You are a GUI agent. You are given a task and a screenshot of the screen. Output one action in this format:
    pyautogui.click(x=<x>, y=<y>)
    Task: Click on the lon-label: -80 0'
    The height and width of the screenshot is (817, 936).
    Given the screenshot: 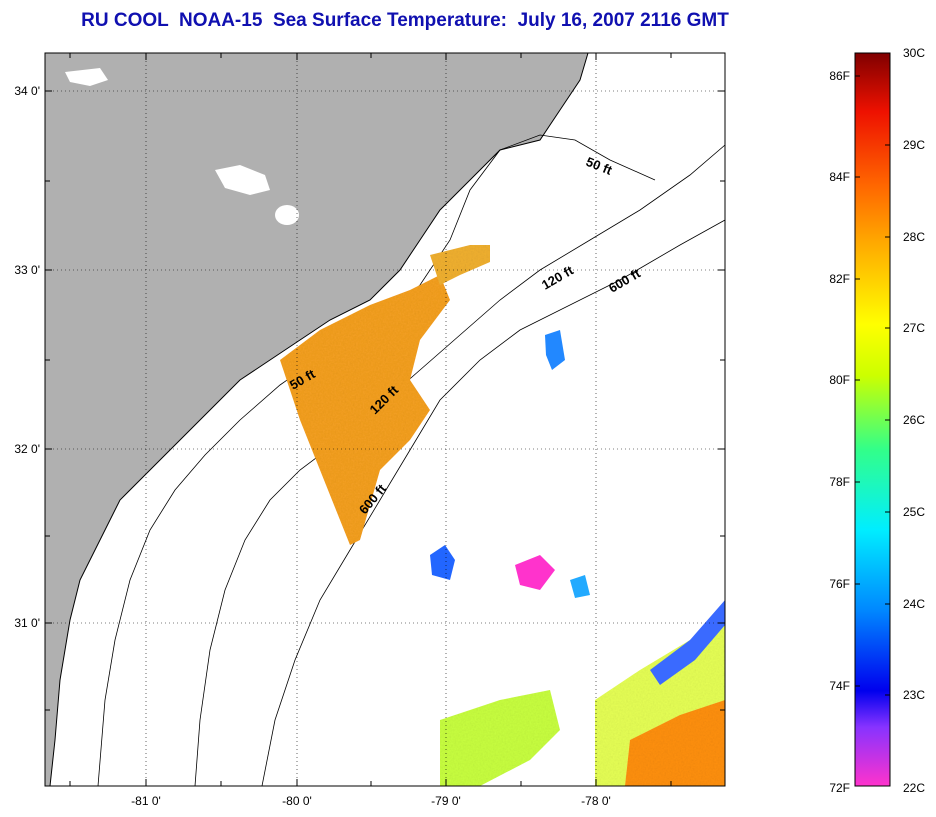 What is the action you would take?
    pyautogui.click(x=297, y=801)
    